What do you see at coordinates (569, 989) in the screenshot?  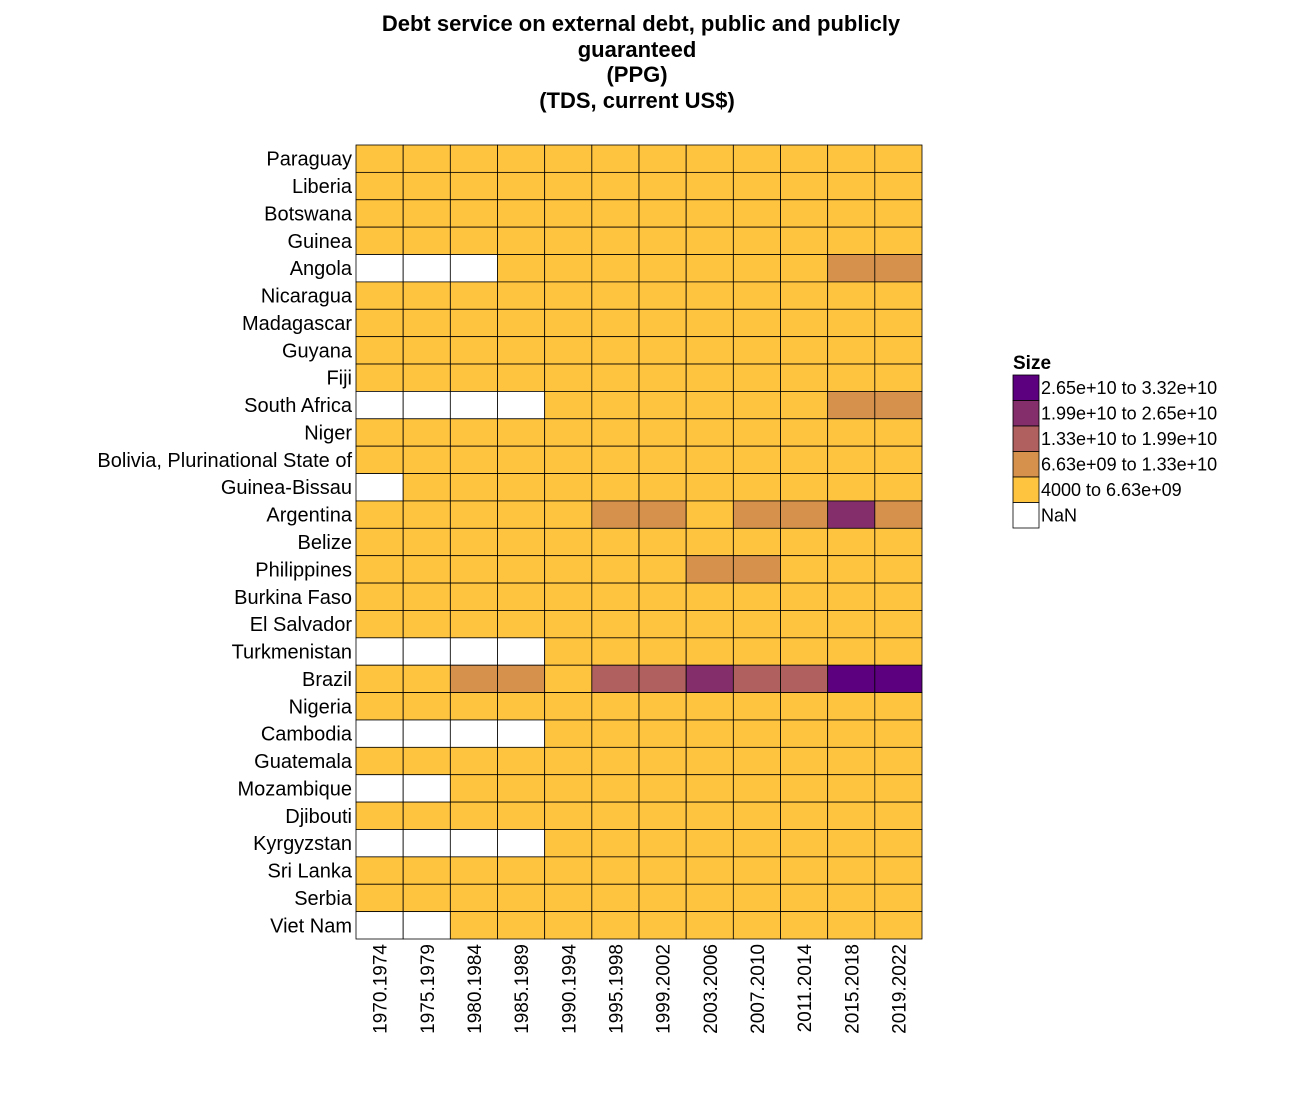 I see `column-label: 1990.1994` at bounding box center [569, 989].